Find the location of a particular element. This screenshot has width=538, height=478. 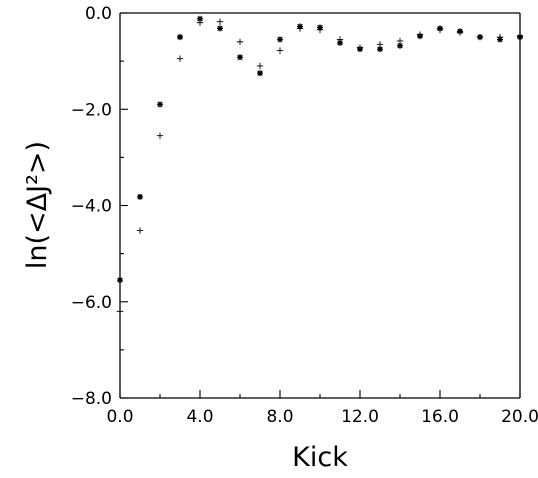

x-axis-title: Kick is located at coordinates (320, 457).